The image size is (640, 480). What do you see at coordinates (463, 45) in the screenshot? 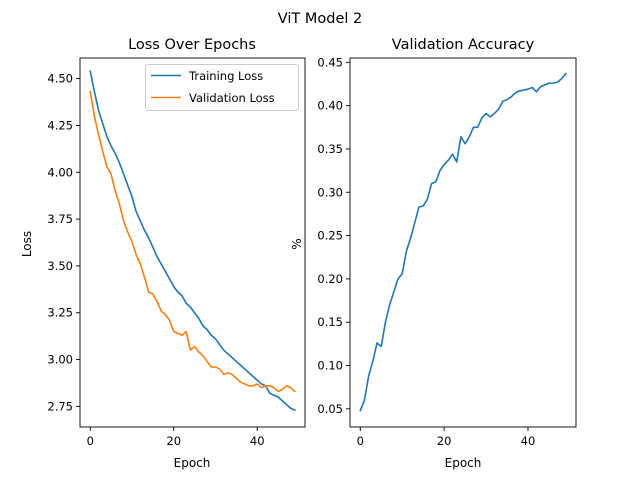
I see `accuracy-chart-title: Validation Accuracy` at bounding box center [463, 45].